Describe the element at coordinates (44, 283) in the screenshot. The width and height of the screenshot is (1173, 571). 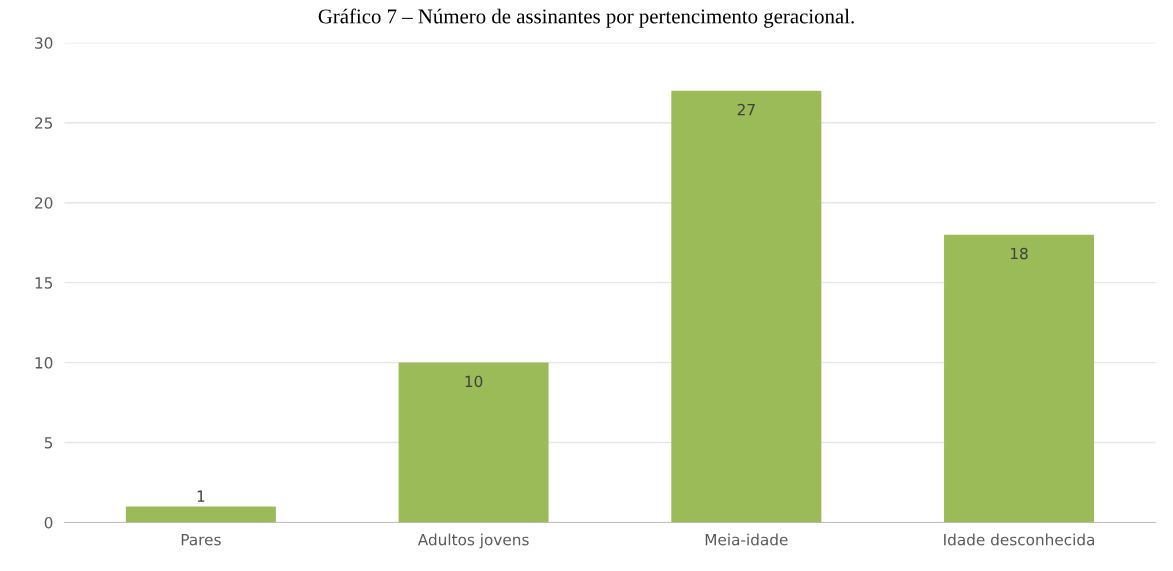
I see `y-tick-label: 15` at that location.